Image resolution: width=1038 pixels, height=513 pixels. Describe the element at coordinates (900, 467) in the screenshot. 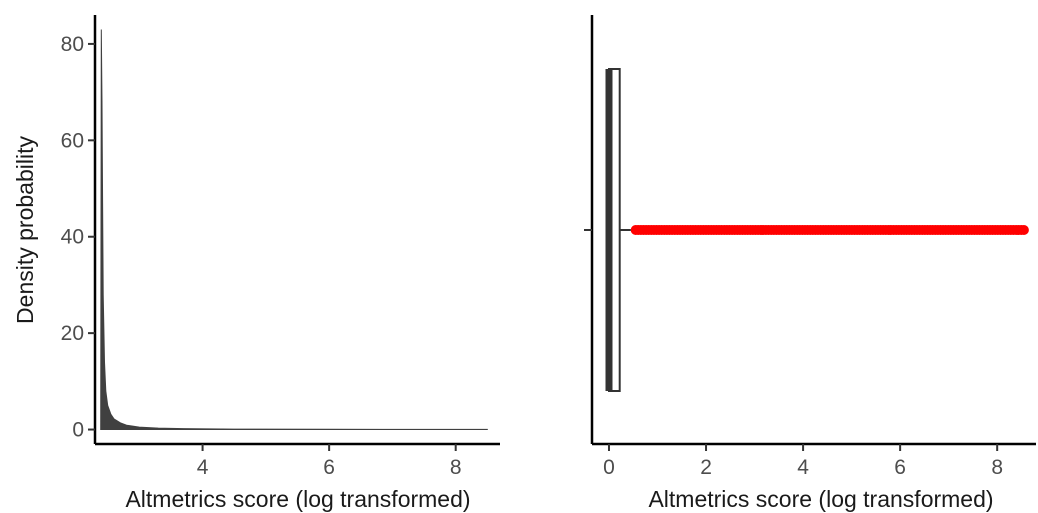

I see `boxplot-x-tick-label: 6` at that location.